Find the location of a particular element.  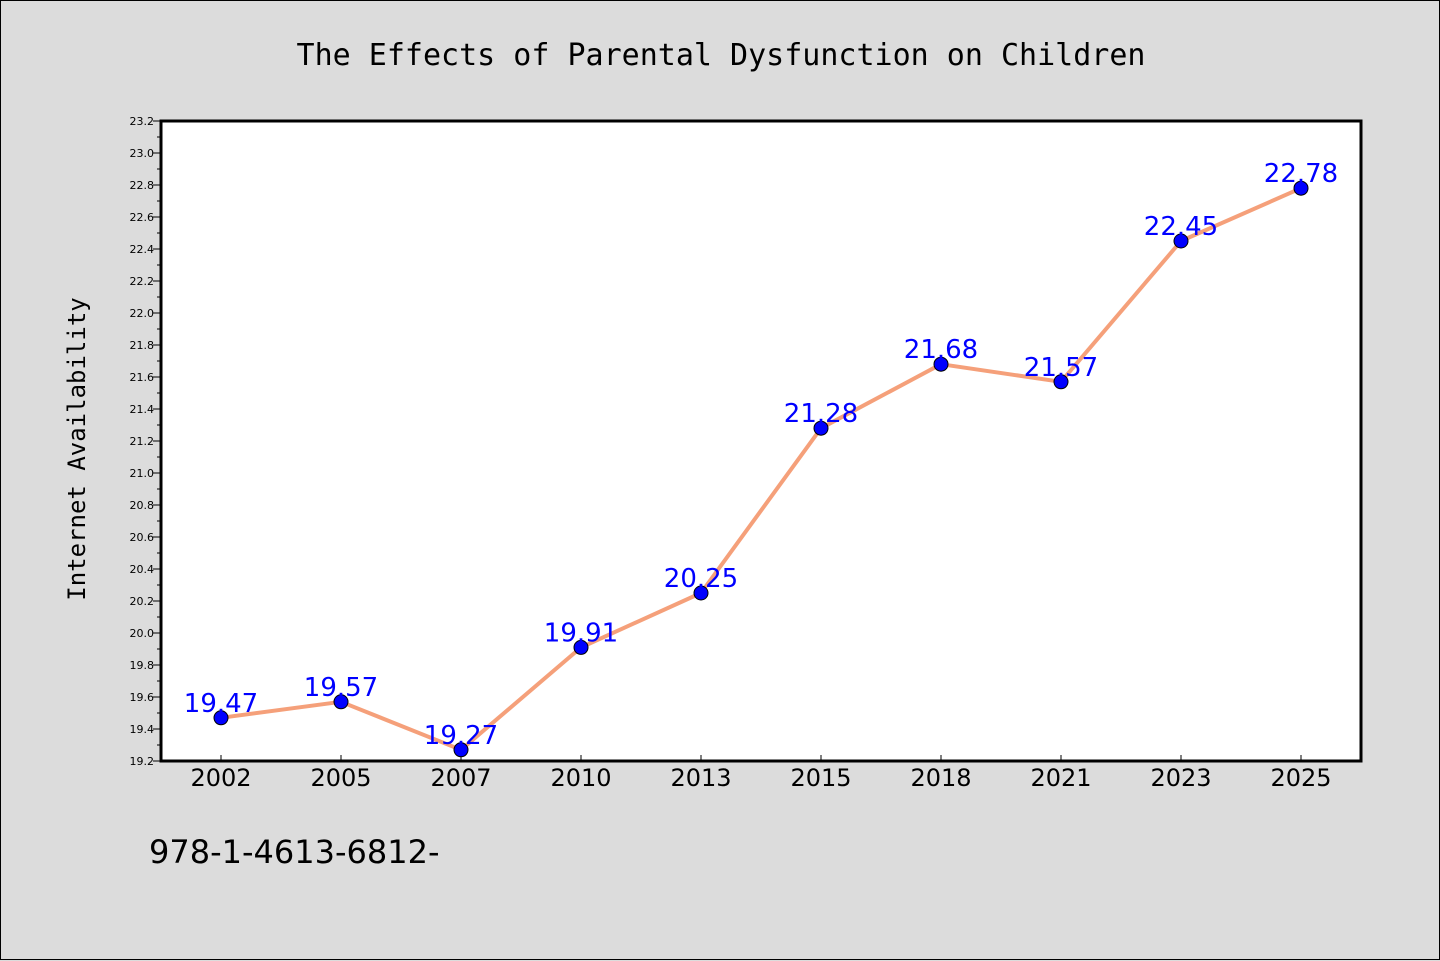

y-tick-label: 21.8 is located at coordinates (142, 345).